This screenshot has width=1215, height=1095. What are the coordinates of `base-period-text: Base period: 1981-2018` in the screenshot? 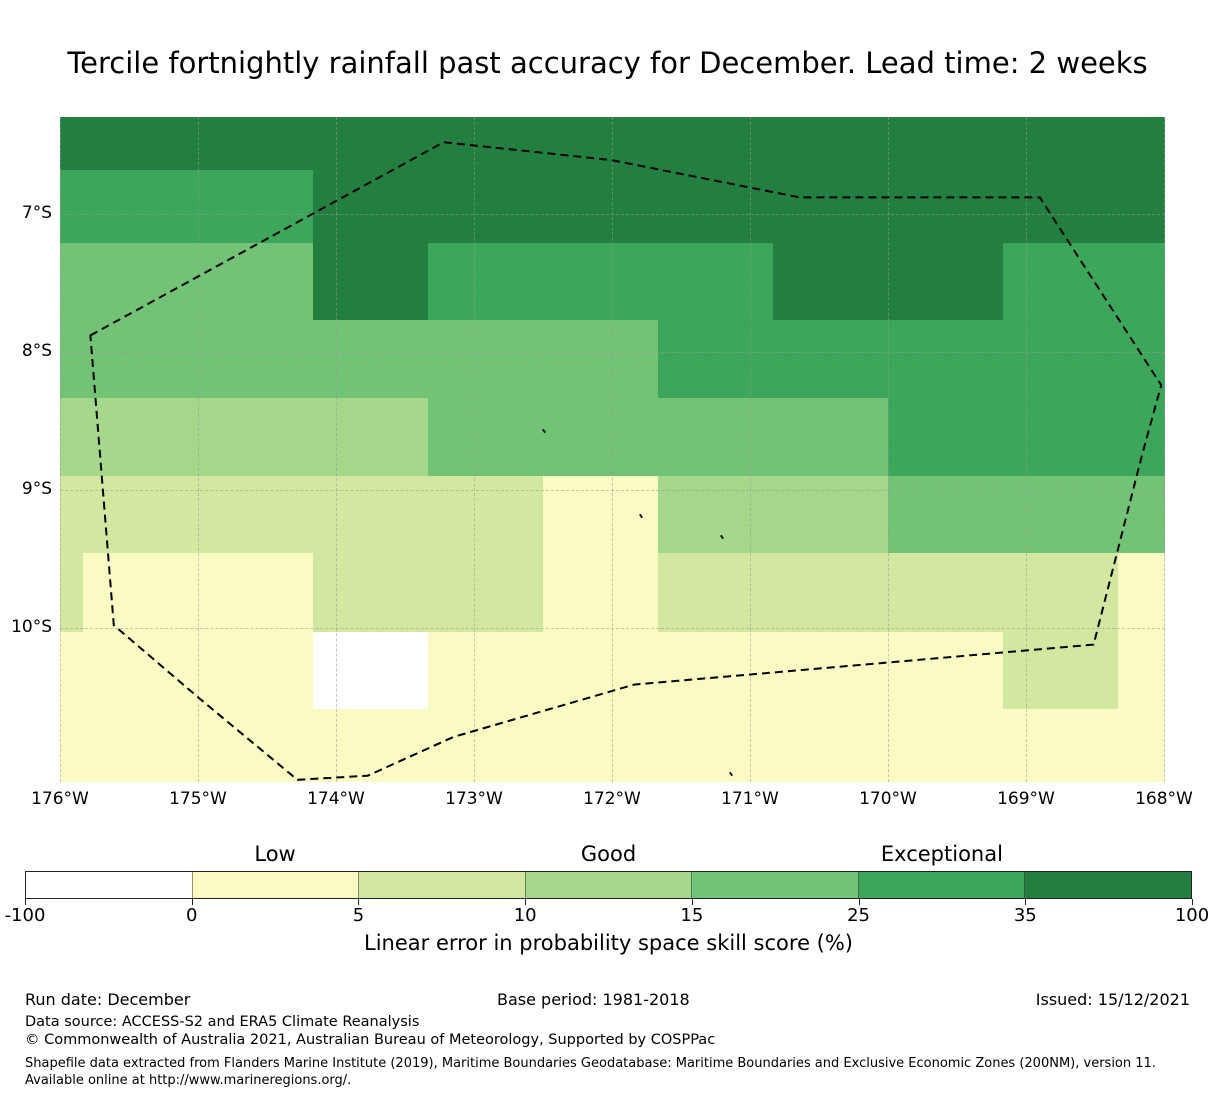 It's located at (593, 999).